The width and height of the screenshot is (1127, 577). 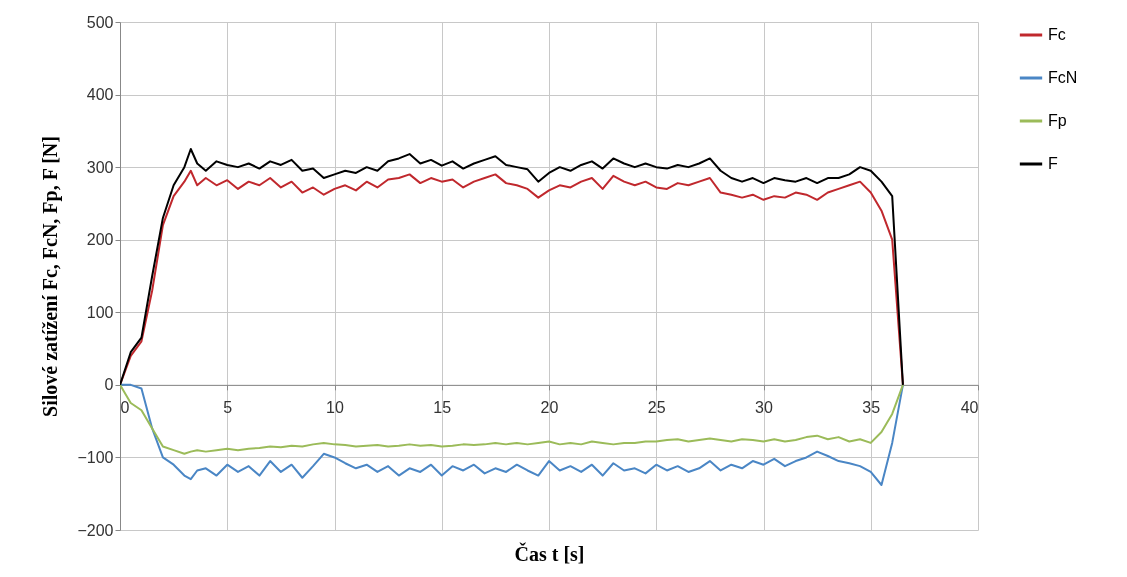 I want to click on legend-label: Fp, so click(x=1057, y=120).